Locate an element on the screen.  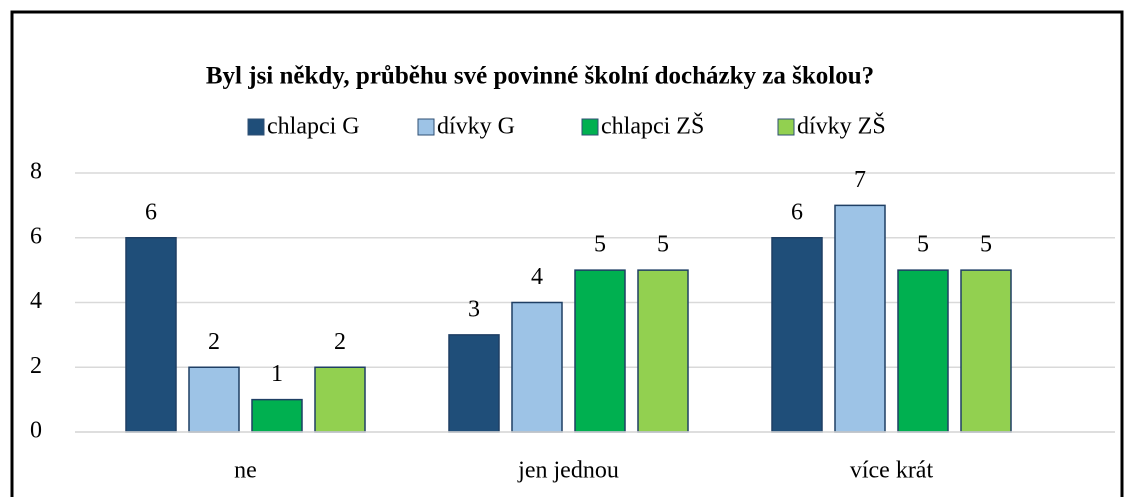
value-label: 3 is located at coordinates (474, 309).